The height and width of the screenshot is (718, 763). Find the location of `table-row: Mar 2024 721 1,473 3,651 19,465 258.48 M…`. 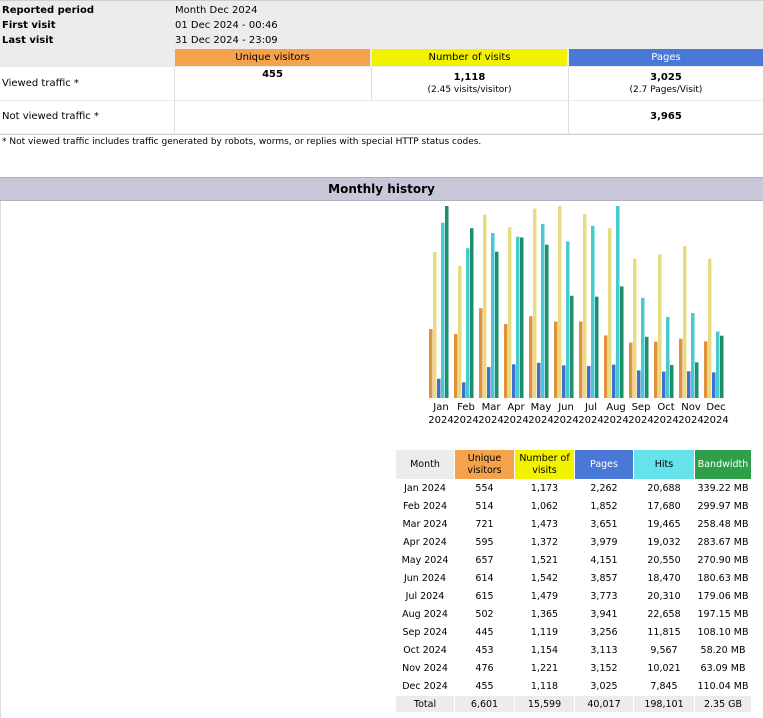

table-row: Mar 2024 721 1,473 3,651 19,465 258.48 M… is located at coordinates (573, 524).